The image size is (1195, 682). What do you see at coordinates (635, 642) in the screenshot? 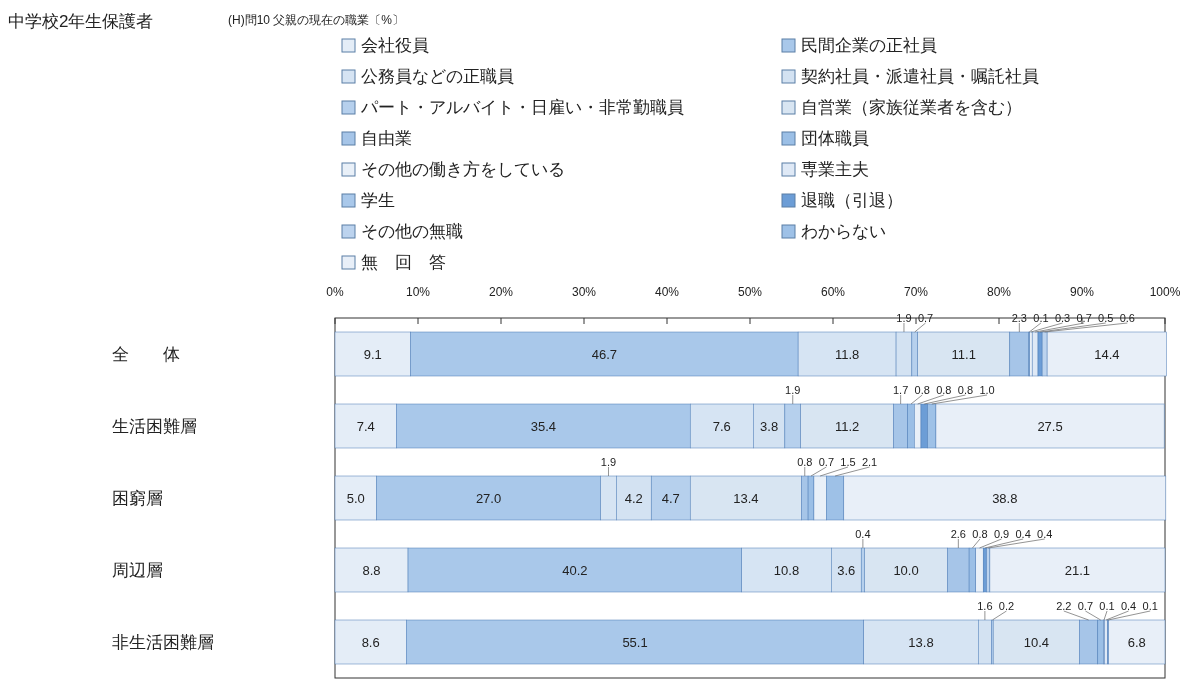
I see `data-label: 55.1` at bounding box center [635, 642].